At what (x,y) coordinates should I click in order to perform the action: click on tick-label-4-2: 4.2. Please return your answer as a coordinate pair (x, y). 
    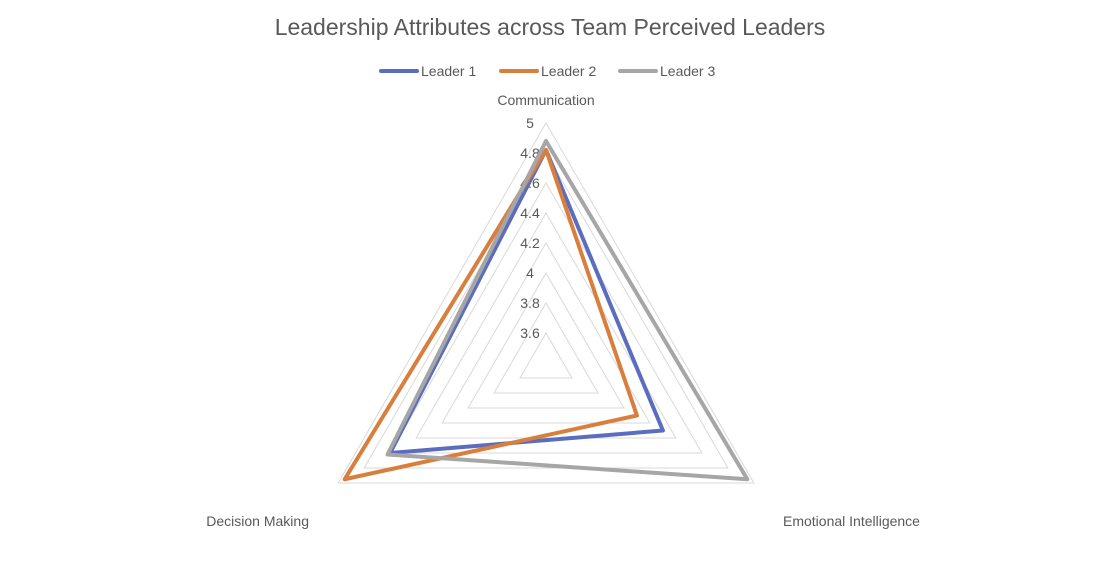
    Looking at the image, I should click on (530, 243).